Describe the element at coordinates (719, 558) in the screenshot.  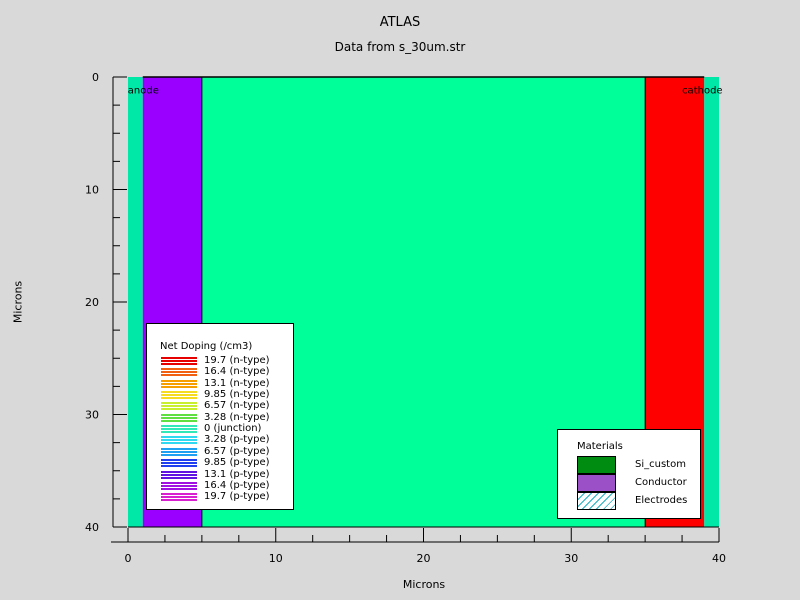
I see `x-tick-label: 40` at that location.